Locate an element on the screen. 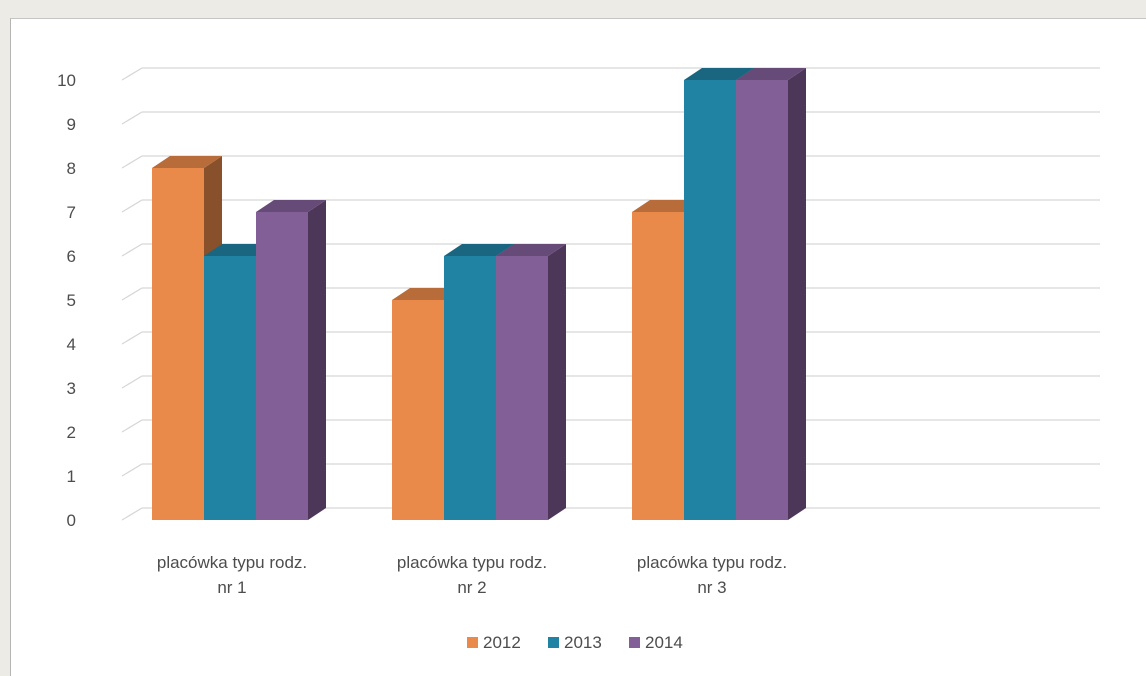 This screenshot has height=676, width=1146. y-tick-label: 10 is located at coordinates (66, 80).